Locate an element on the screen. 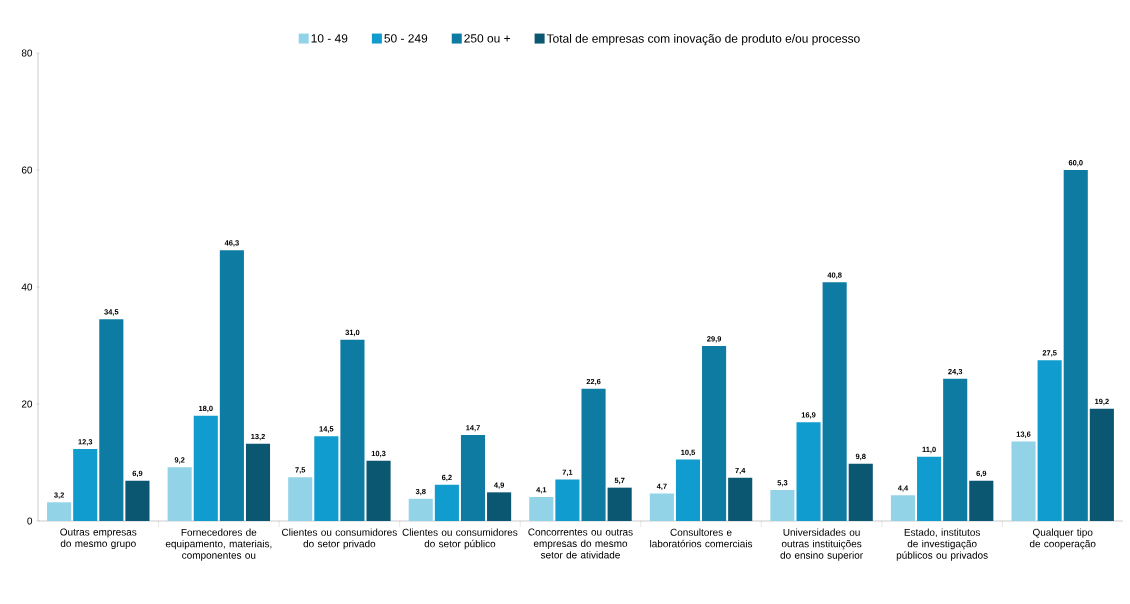 The width and height of the screenshot is (1130, 604). x-tick-label: Clientes ou consumidores do setor privado is located at coordinates (339, 539).